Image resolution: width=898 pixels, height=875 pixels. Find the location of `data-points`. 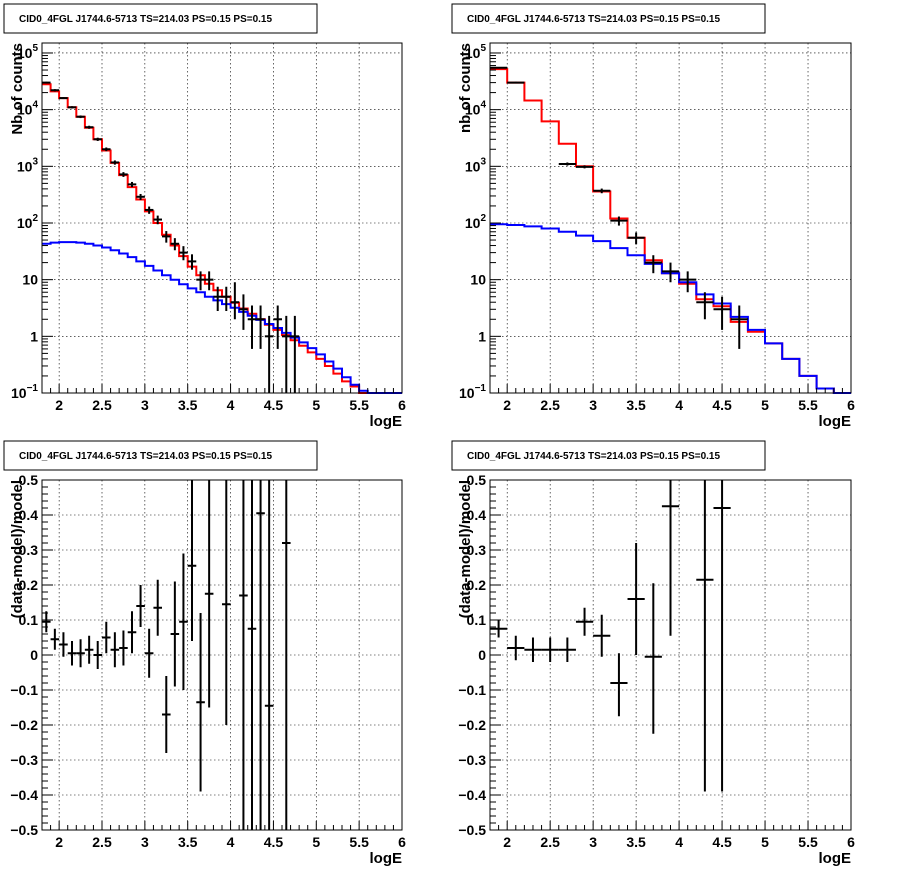

data-points is located at coordinates (610, 636).